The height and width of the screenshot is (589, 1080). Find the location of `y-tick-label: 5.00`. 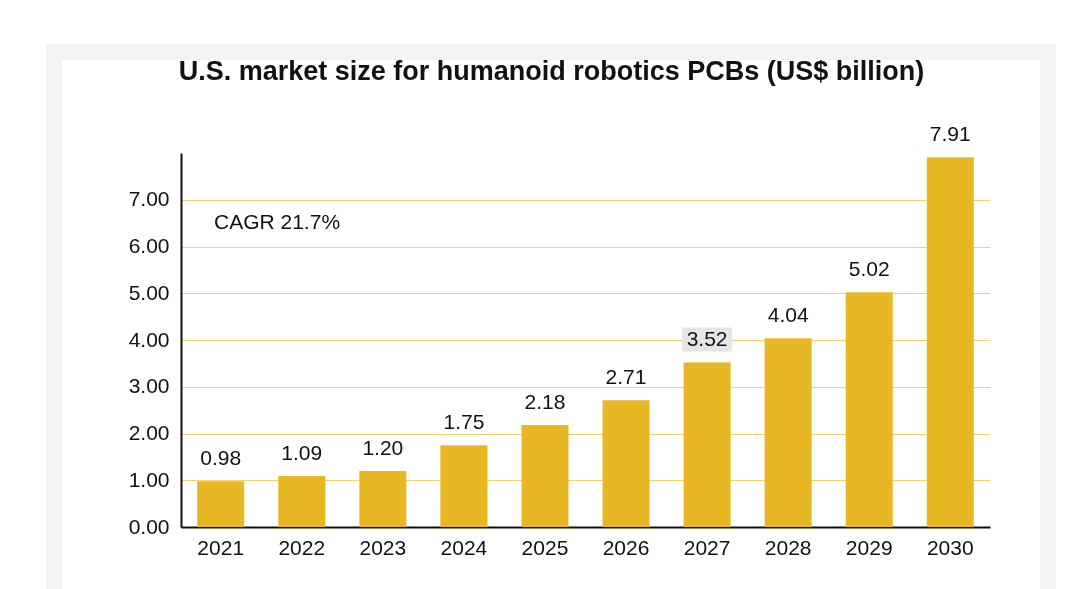

y-tick-label: 5.00 is located at coordinates (149, 292).